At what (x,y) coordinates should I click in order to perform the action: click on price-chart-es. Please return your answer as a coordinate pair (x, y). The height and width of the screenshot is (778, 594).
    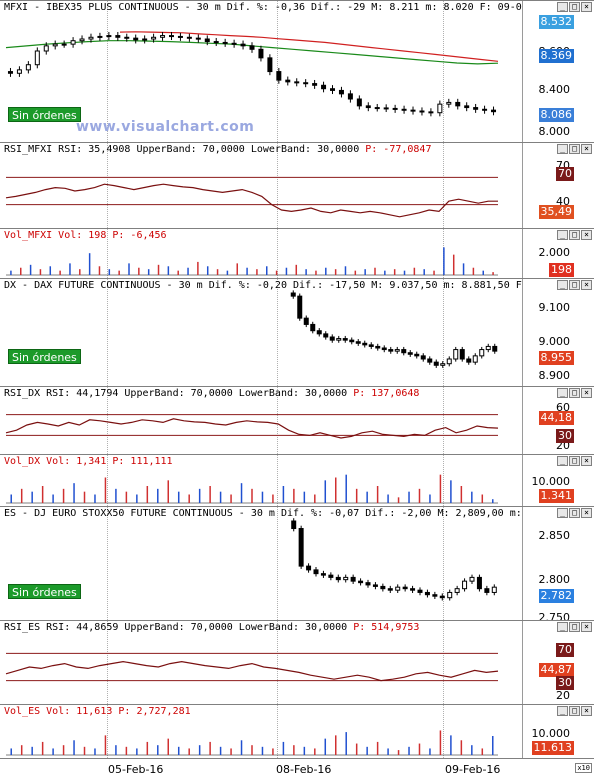
    Looking at the image, I should click on (261, 564).